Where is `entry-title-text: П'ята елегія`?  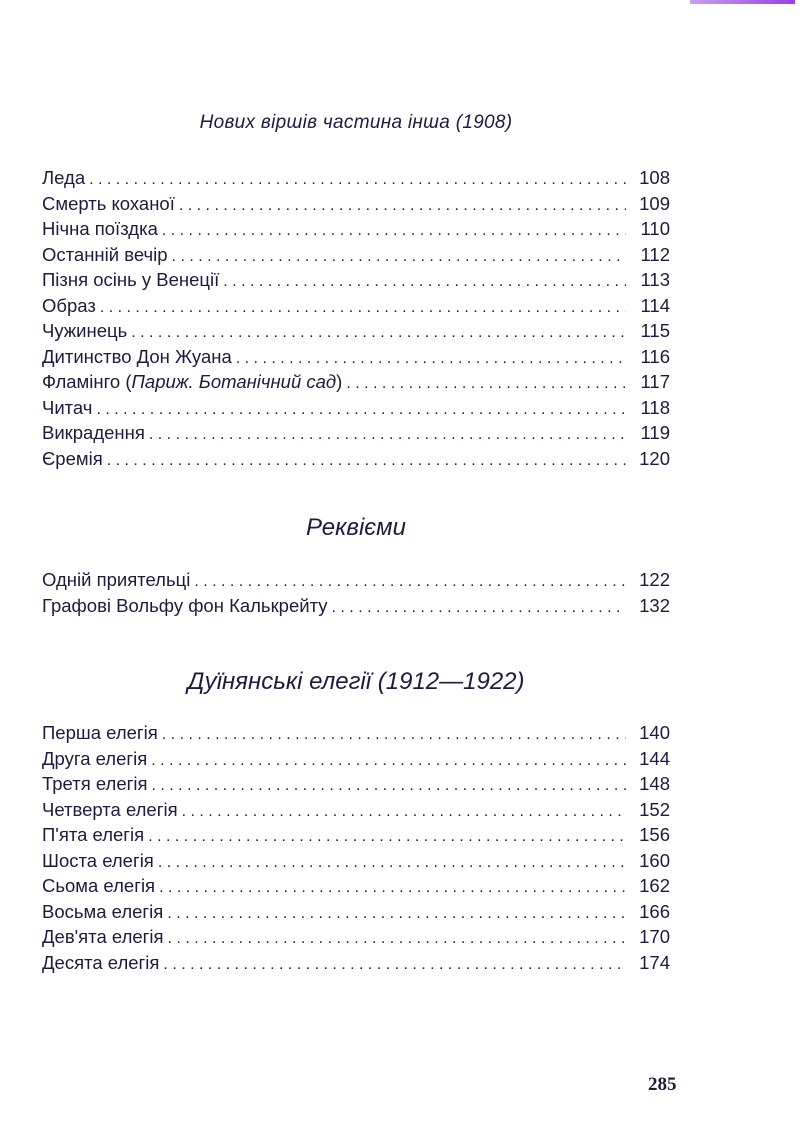
entry-title-text: П'ята елегія is located at coordinates (93, 834).